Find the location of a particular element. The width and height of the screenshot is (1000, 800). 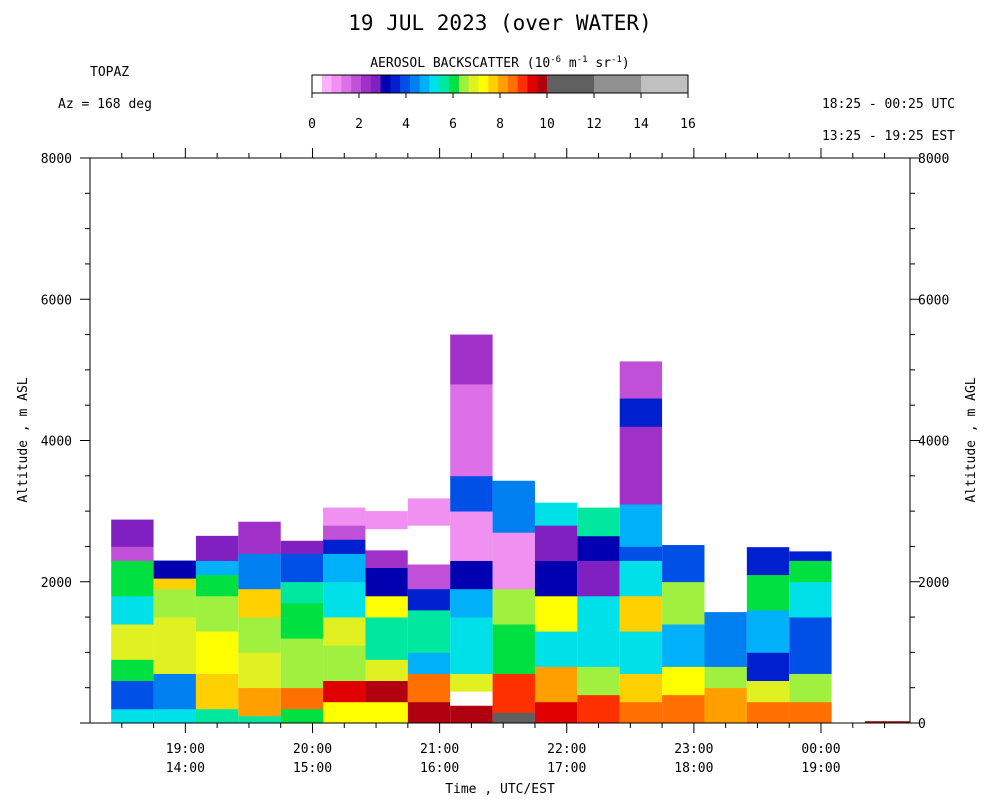

colorbar-tick-label: 0 is located at coordinates (312, 124).